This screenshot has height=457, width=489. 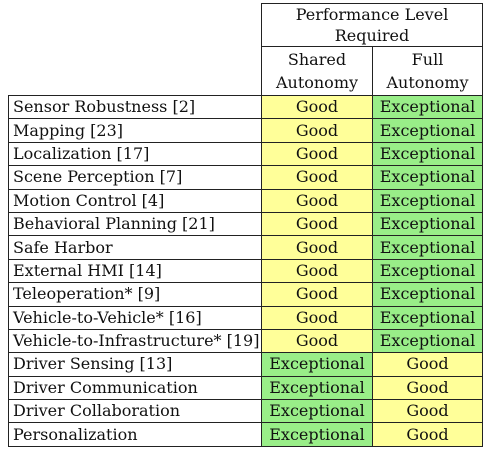 I want to click on task-cell: Driver Communication, so click(x=135, y=388).